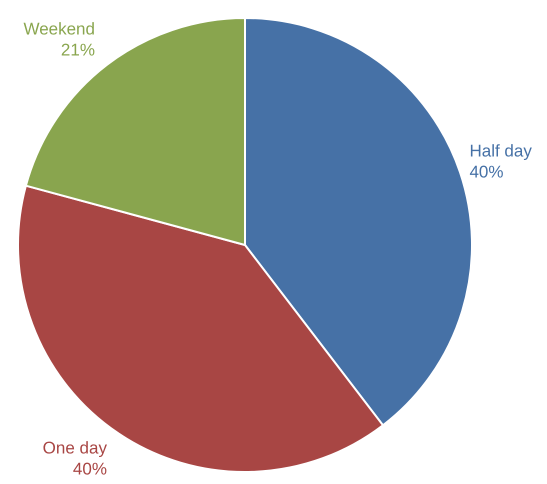 Image resolution: width=547 pixels, height=484 pixels. Describe the element at coordinates (59, 28) in the screenshot. I see `slice-label: Weekend` at that location.